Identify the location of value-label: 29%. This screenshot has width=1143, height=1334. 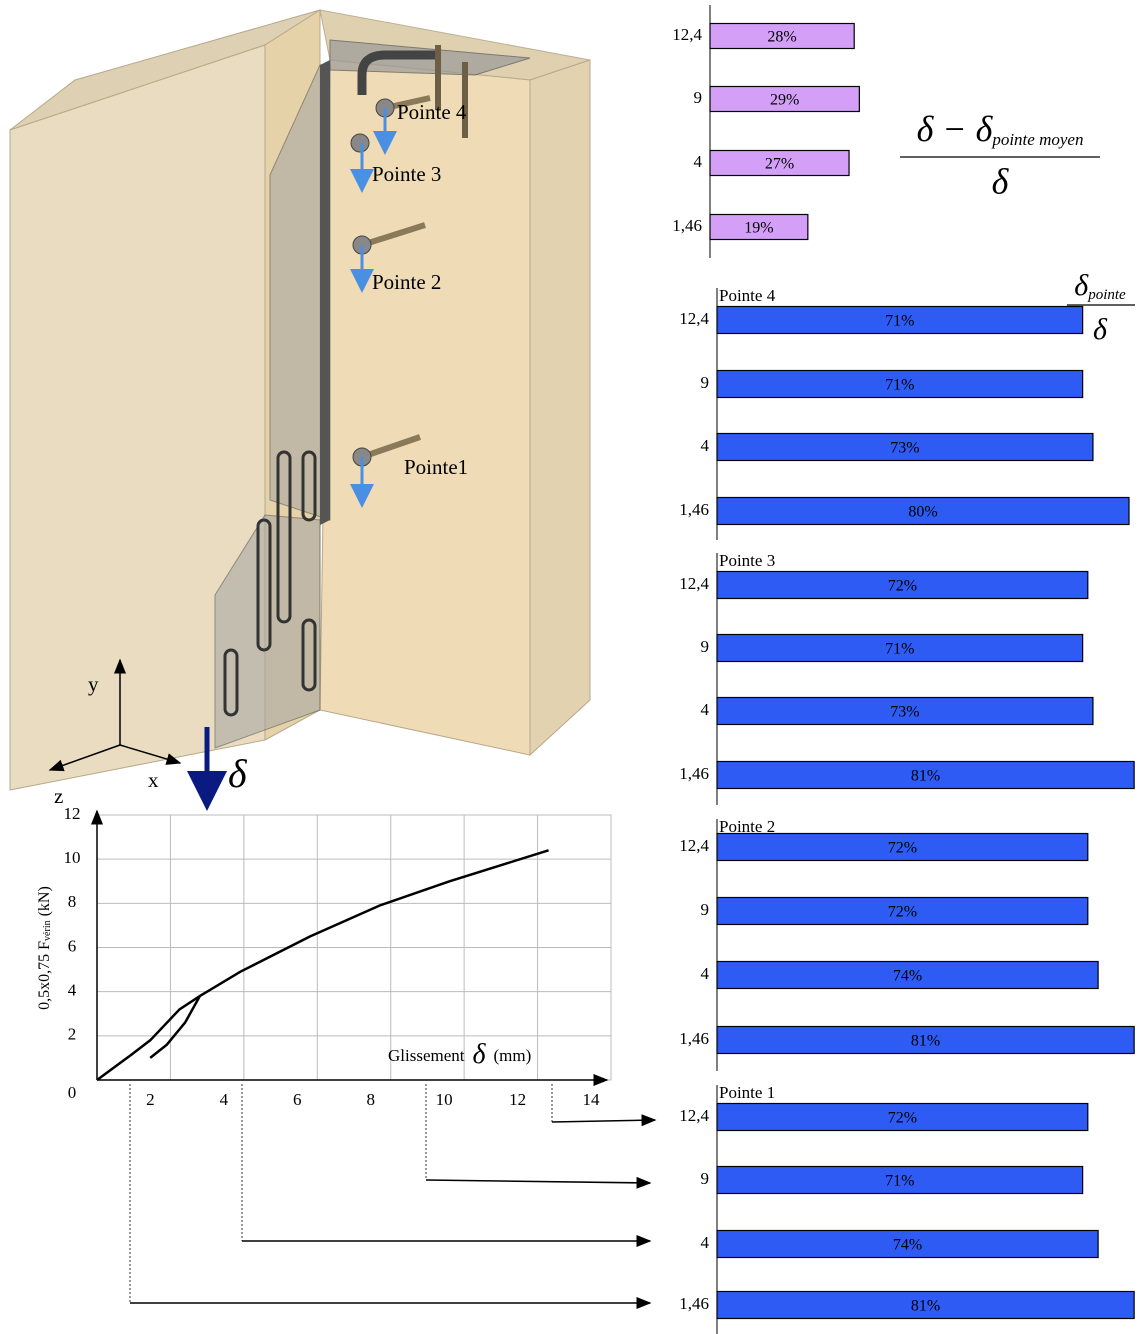
(784, 100).